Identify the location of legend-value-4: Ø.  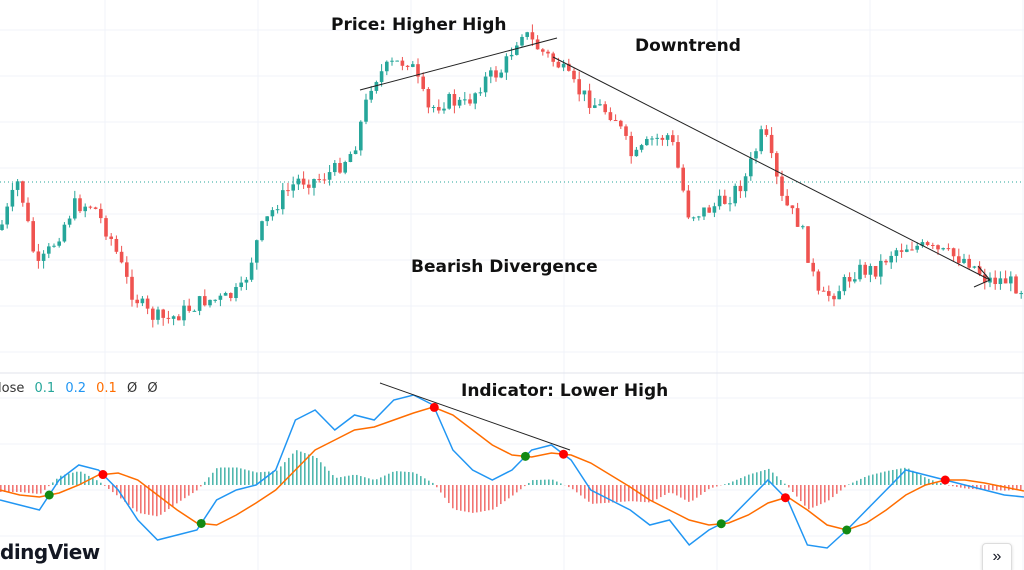
(132, 388).